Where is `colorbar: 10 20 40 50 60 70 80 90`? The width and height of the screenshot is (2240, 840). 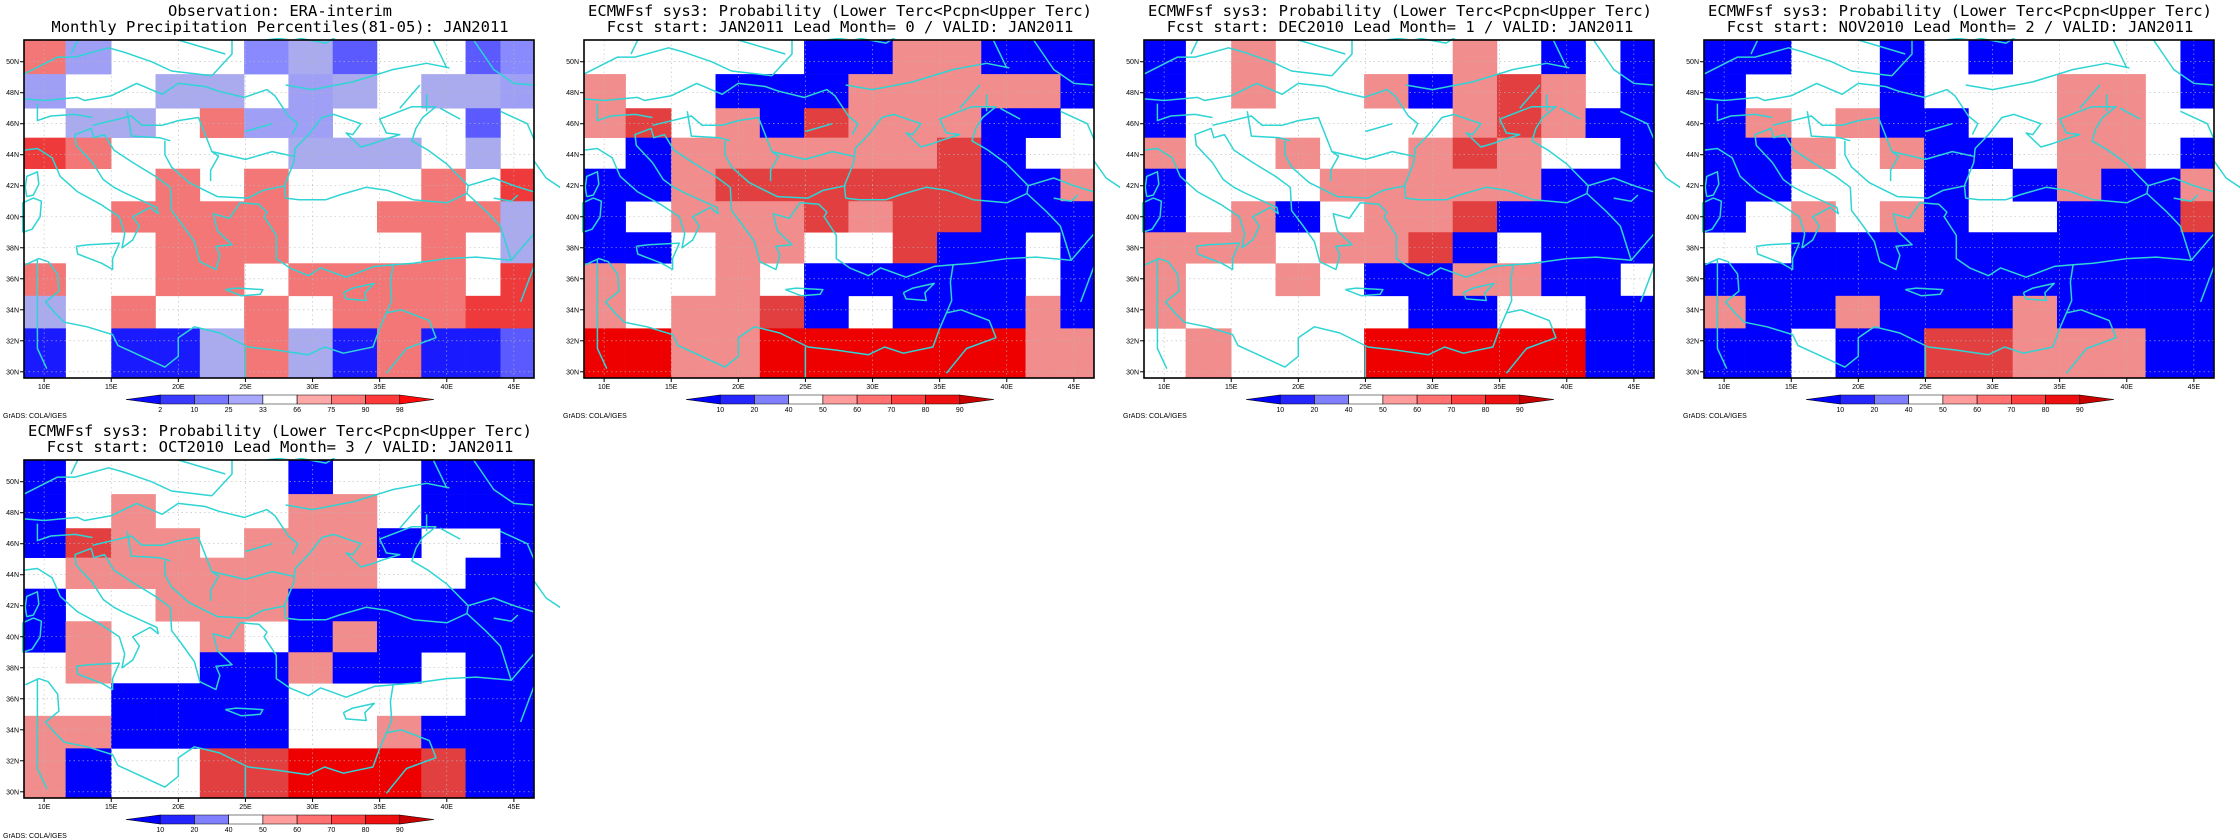
colorbar: 10 20 40 50 60 70 80 90 is located at coordinates (280, 824).